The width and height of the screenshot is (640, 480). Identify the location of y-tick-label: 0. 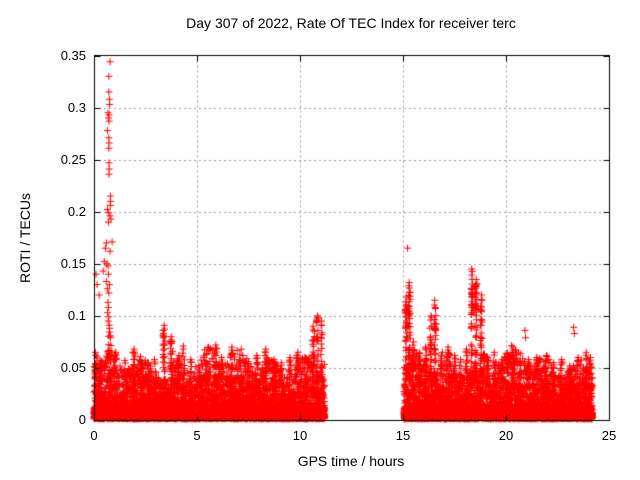
(82, 419).